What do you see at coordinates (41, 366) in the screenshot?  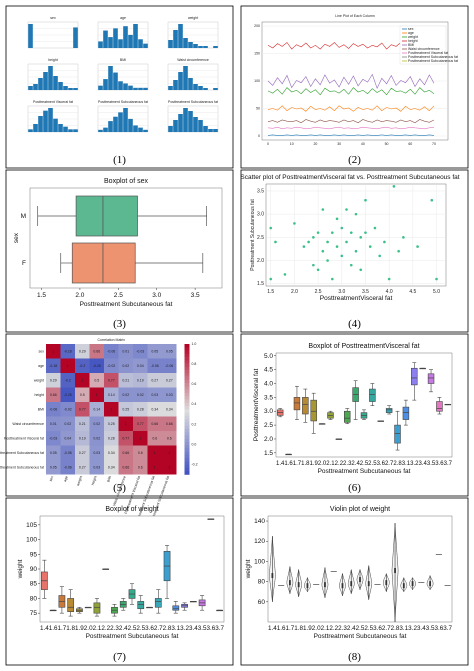 I see `row-label: age` at bounding box center [41, 366].